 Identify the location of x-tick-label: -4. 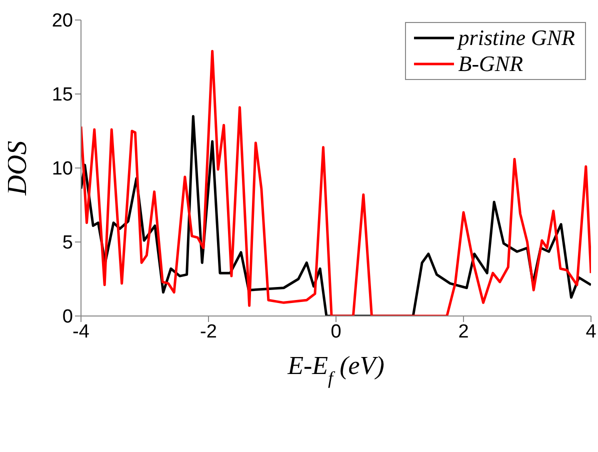
(81, 331).